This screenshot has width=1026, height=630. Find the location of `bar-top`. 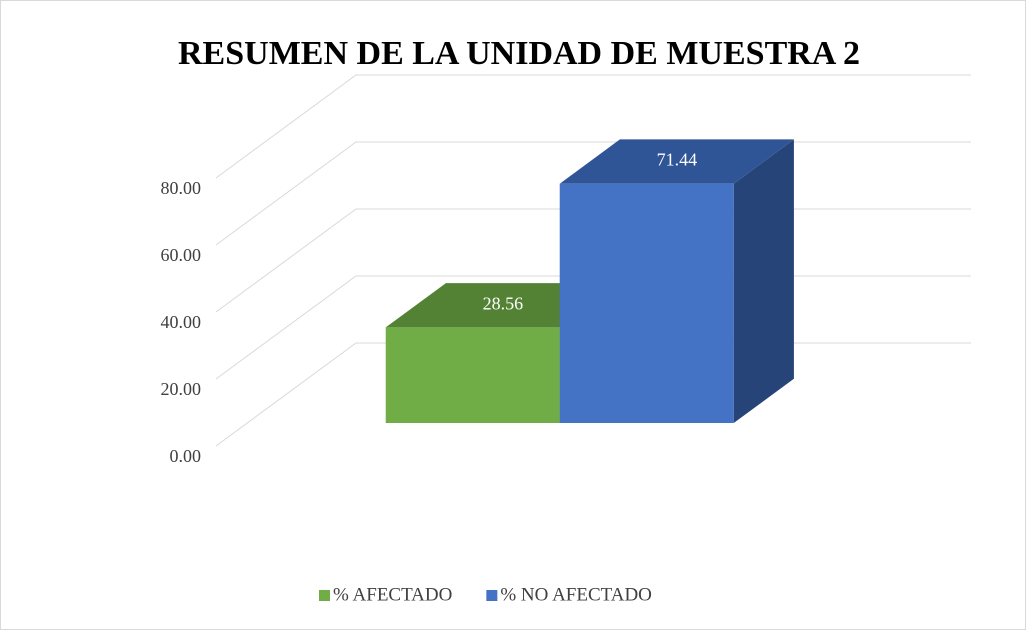

bar-top is located at coordinates (676, 161).